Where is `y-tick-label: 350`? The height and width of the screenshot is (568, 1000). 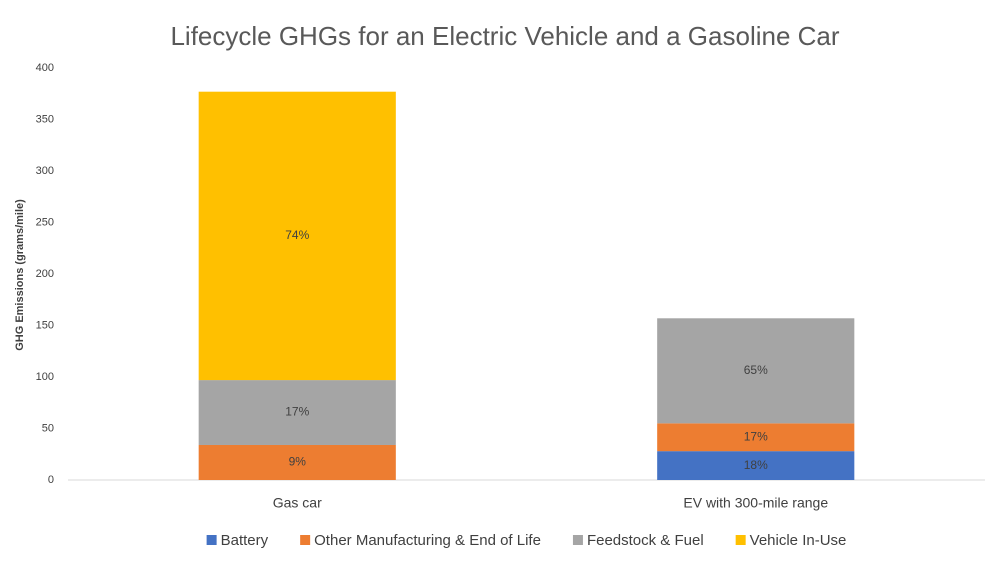
y-tick-label: 350 is located at coordinates (45, 119).